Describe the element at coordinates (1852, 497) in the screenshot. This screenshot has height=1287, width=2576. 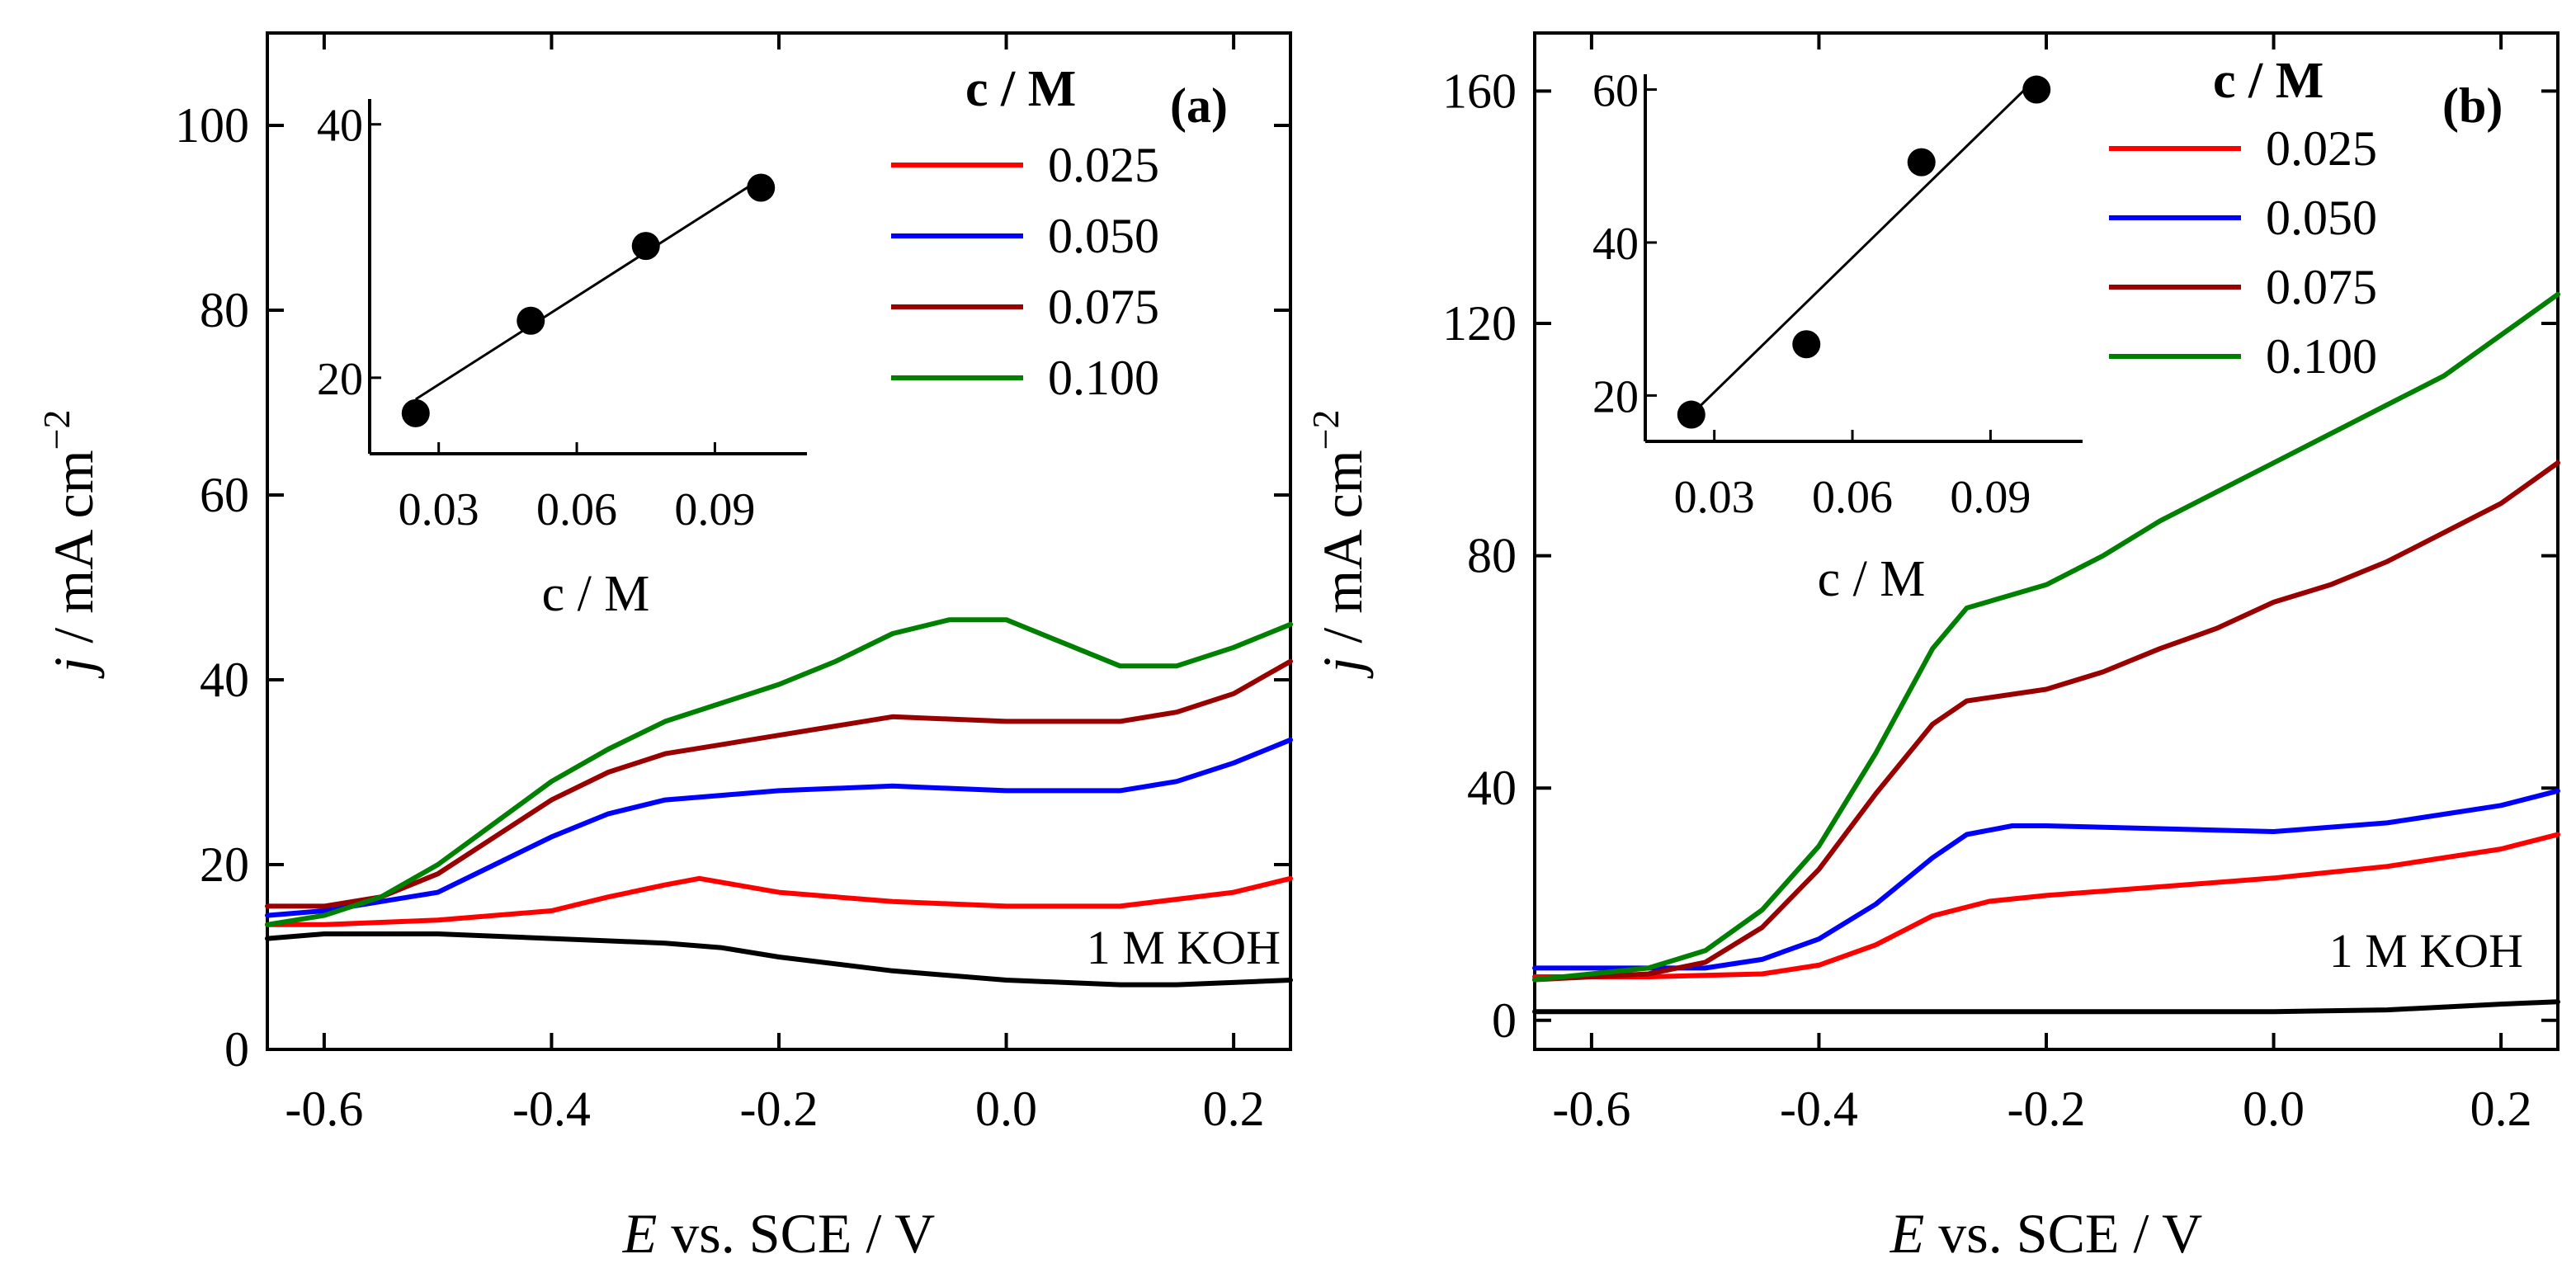
I see `inset-x-tick-label-b: 0.06` at that location.